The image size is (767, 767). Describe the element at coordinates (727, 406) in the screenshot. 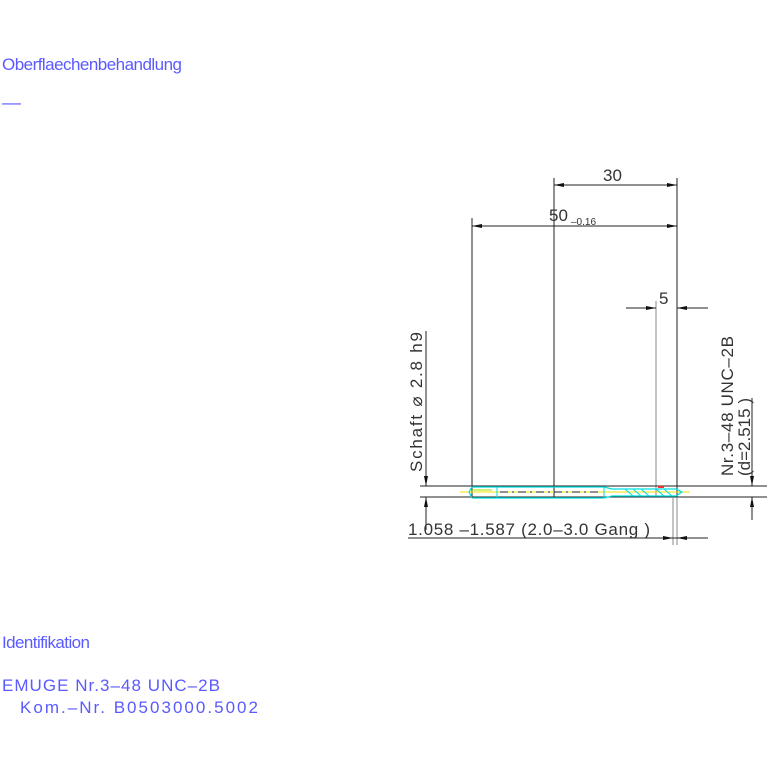

I see `thread-label: Nr.3–48 UNC–2B` at that location.